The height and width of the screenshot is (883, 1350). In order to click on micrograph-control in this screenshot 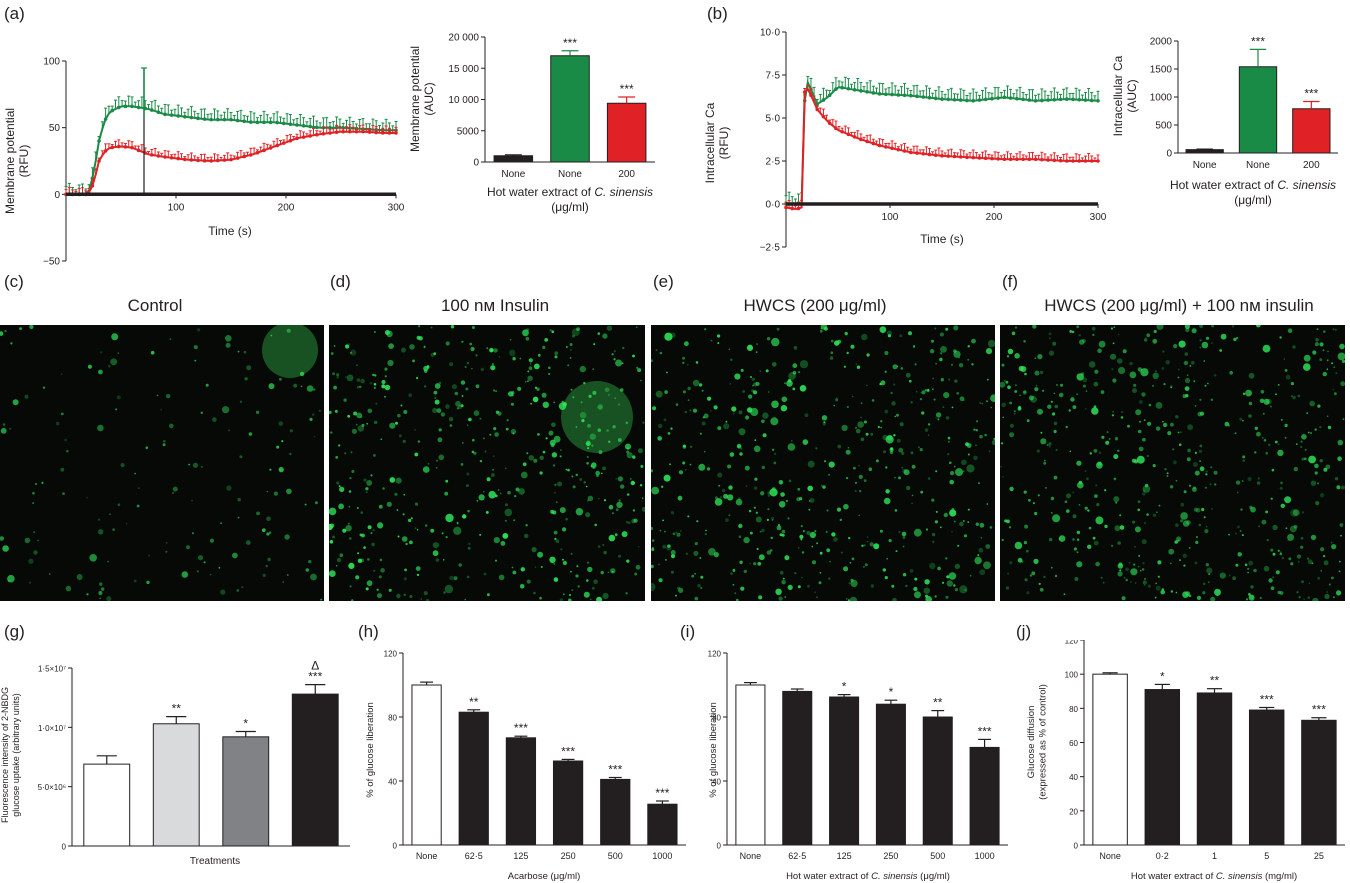, I will do `click(162, 463)`.